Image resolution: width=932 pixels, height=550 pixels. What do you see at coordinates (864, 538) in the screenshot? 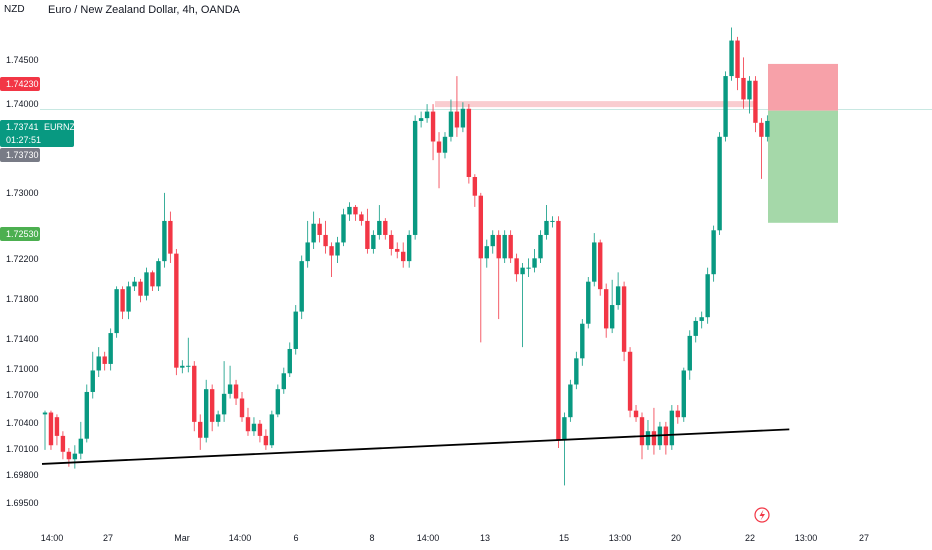
I see `time-tick-label: 27` at bounding box center [864, 538].